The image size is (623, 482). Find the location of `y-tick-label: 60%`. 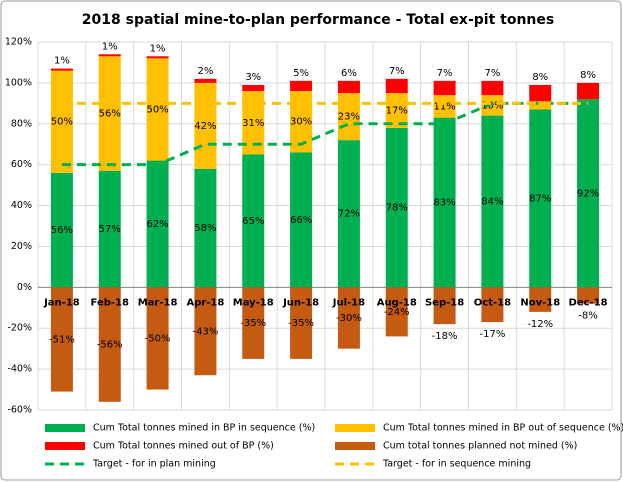

y-tick-label: 60% is located at coordinates (21, 164).